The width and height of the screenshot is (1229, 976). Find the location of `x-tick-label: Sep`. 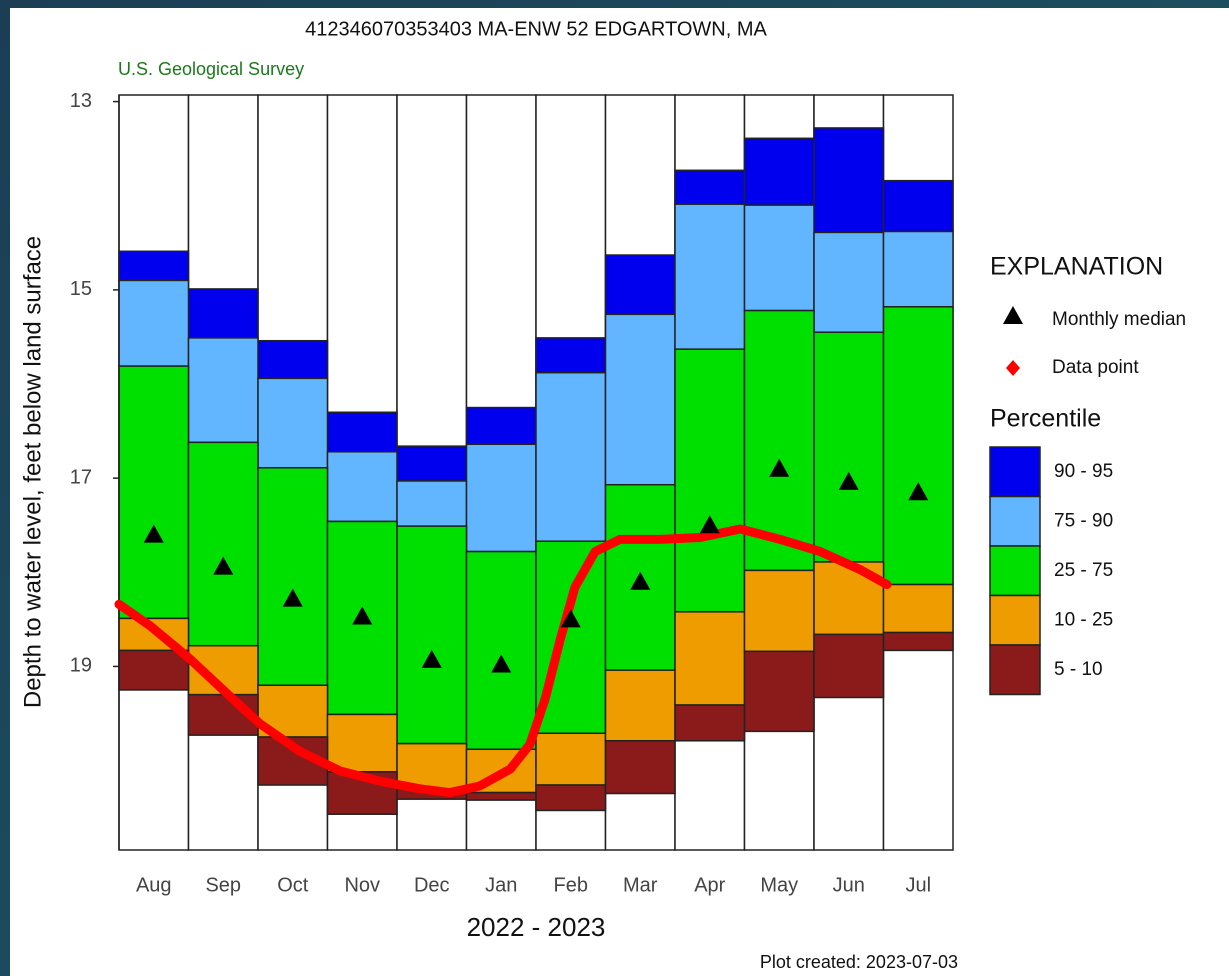

x-tick-label: Sep is located at coordinates (223, 885).